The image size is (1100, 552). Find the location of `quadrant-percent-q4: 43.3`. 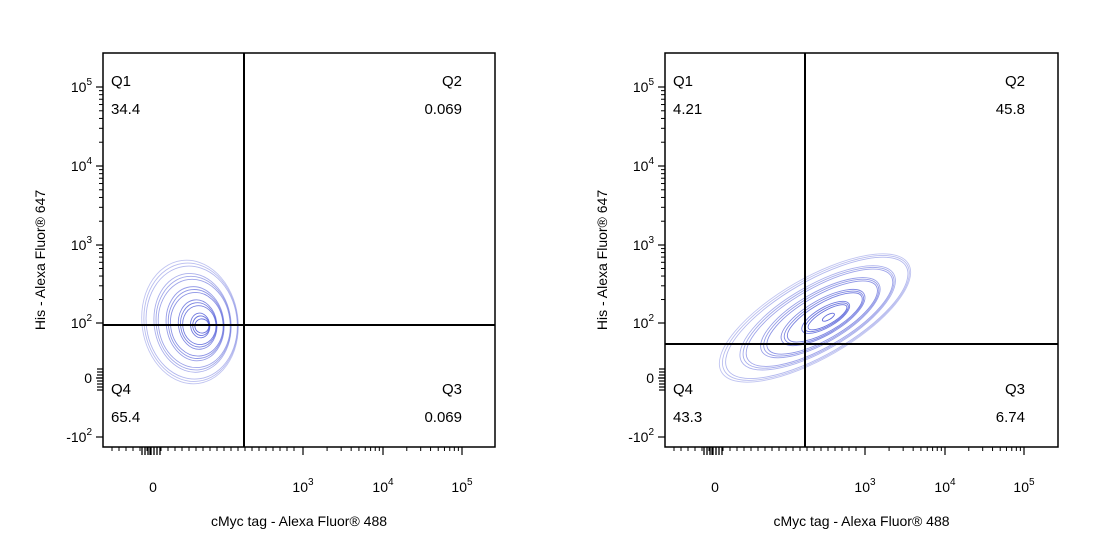

quadrant-percent-q4: 43.3 is located at coordinates (687, 417).